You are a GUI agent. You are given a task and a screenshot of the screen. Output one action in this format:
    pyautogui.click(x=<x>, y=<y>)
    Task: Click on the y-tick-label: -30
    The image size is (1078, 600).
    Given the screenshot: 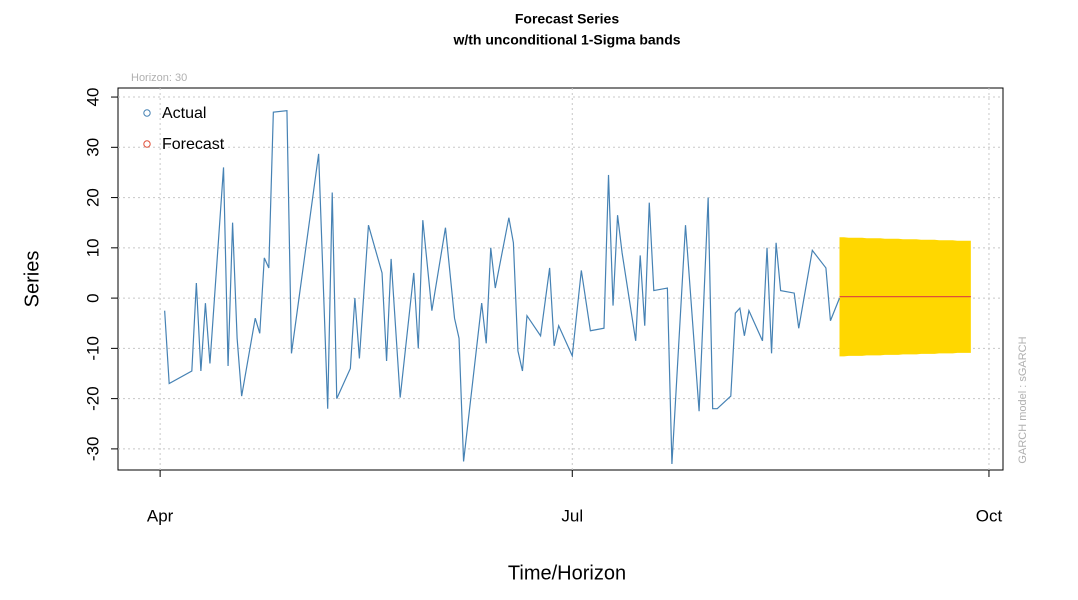 What is the action you would take?
    pyautogui.click(x=92, y=449)
    